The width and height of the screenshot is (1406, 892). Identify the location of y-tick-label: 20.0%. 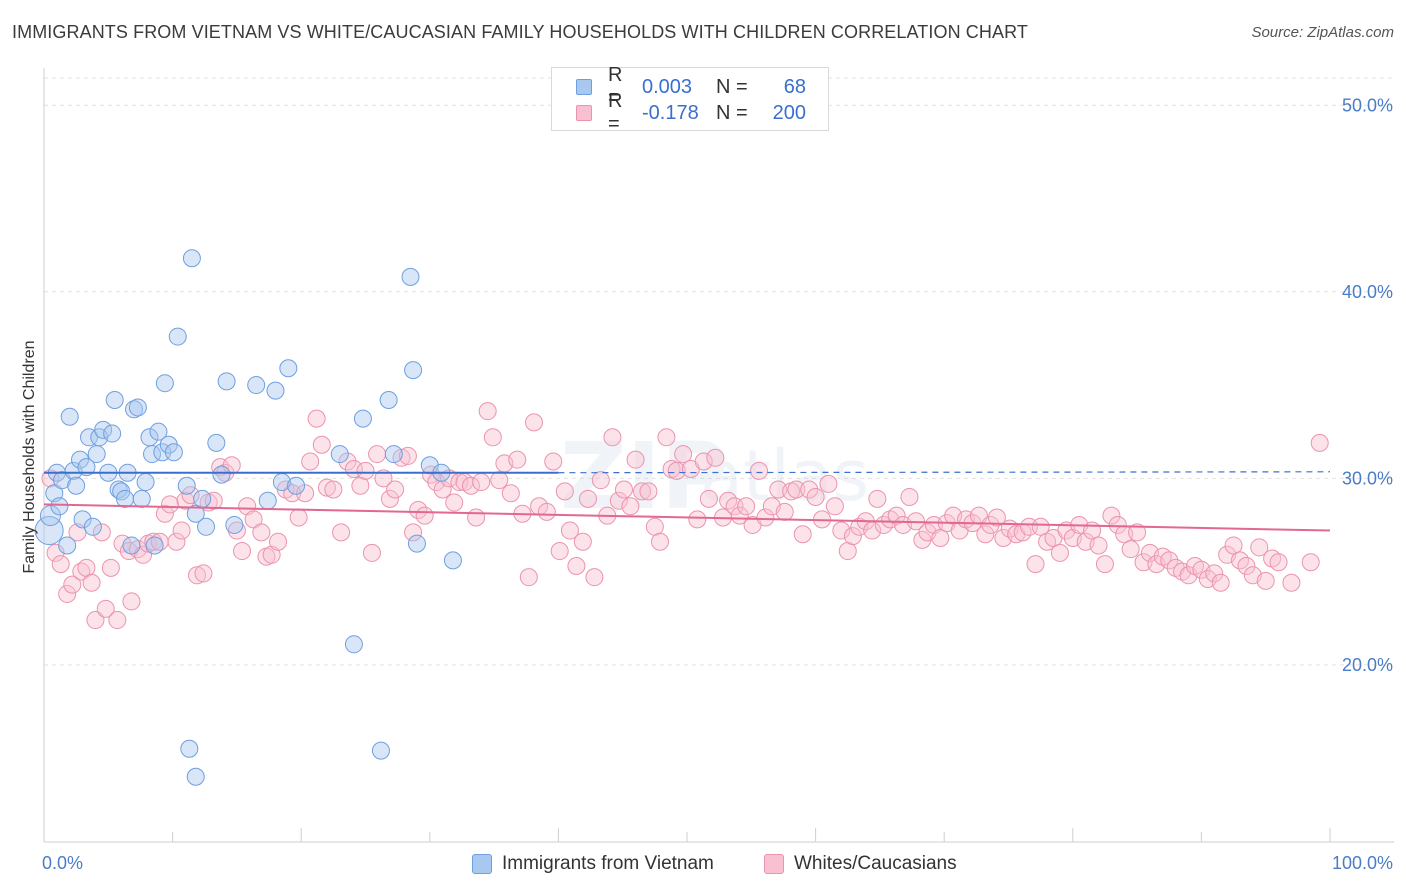
(1367, 665).